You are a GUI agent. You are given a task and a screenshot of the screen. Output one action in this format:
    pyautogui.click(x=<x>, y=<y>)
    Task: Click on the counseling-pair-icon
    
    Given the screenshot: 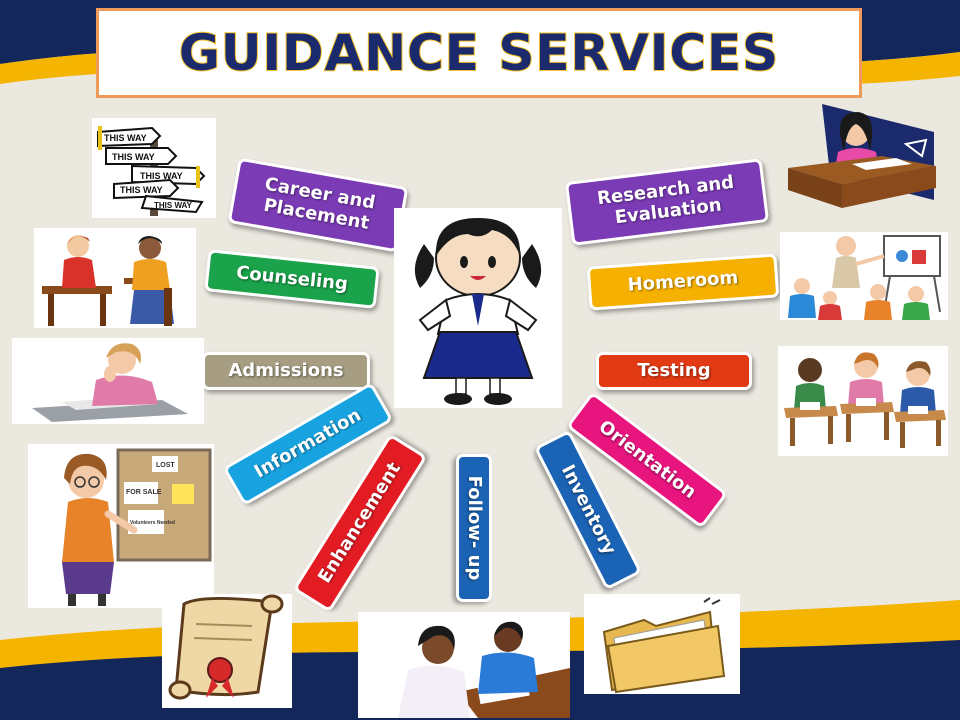 What is the action you would take?
    pyautogui.click(x=115, y=278)
    